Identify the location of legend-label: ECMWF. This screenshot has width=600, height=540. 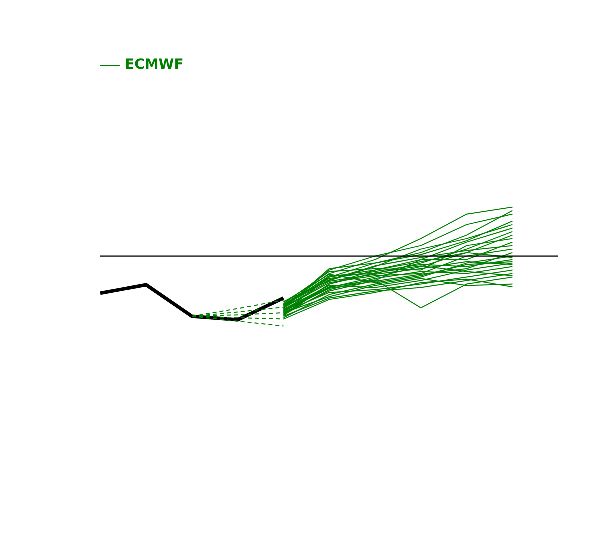
(154, 65).